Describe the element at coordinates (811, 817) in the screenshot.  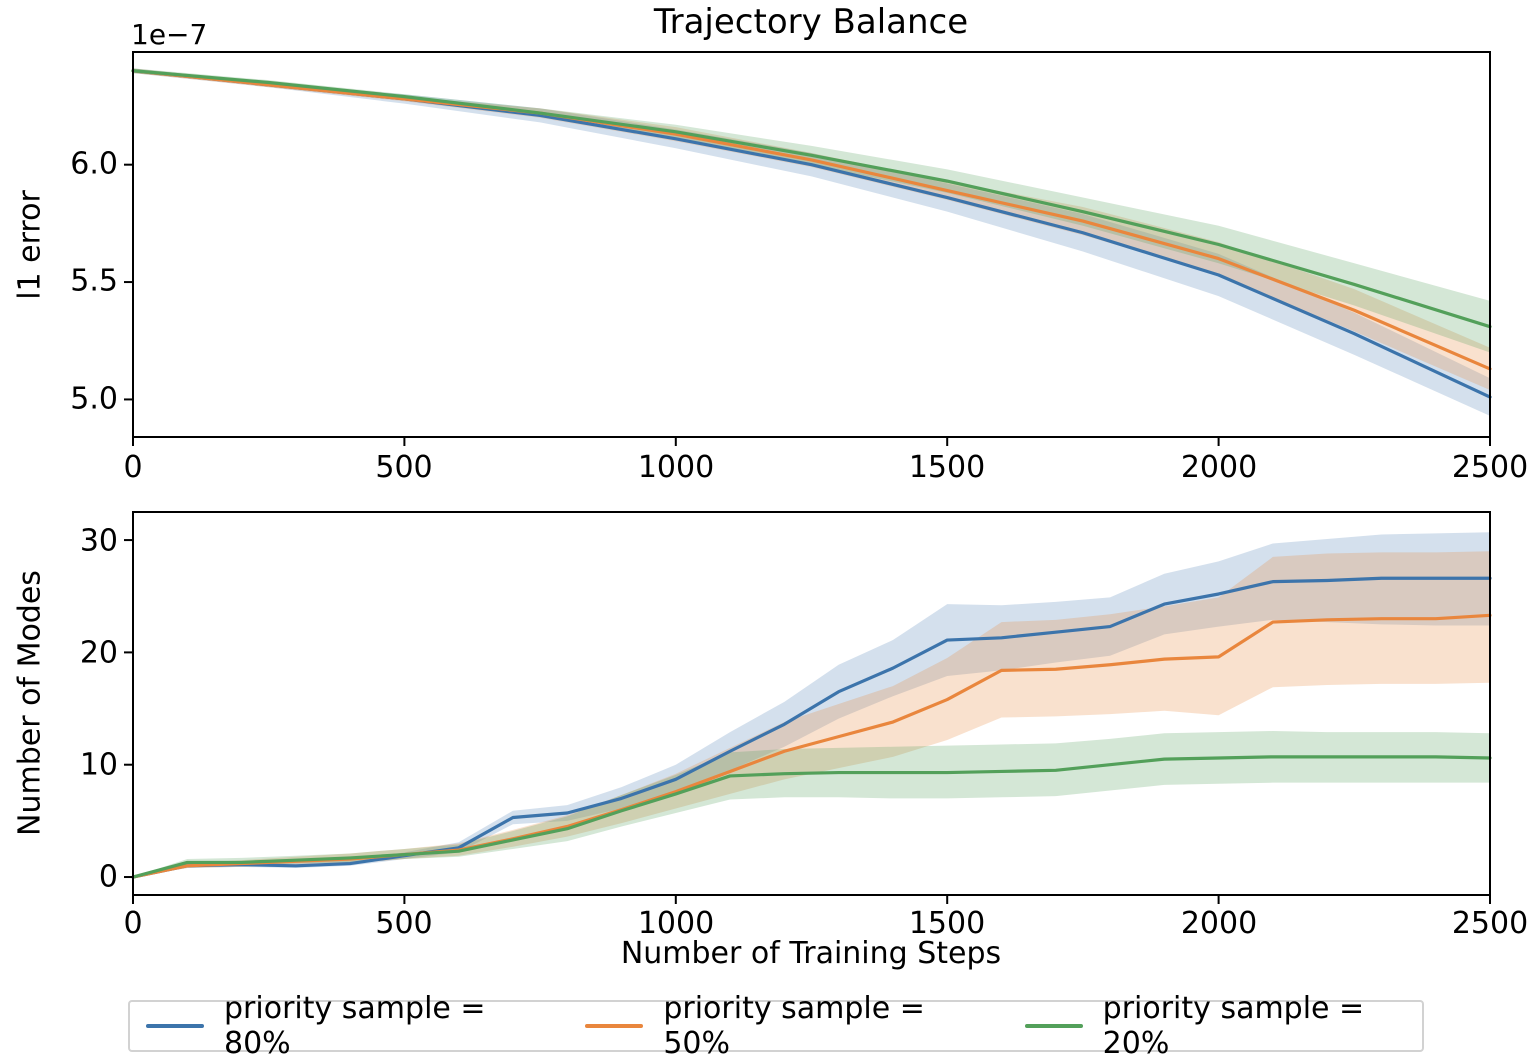
I see `series-line-20pct` at that location.